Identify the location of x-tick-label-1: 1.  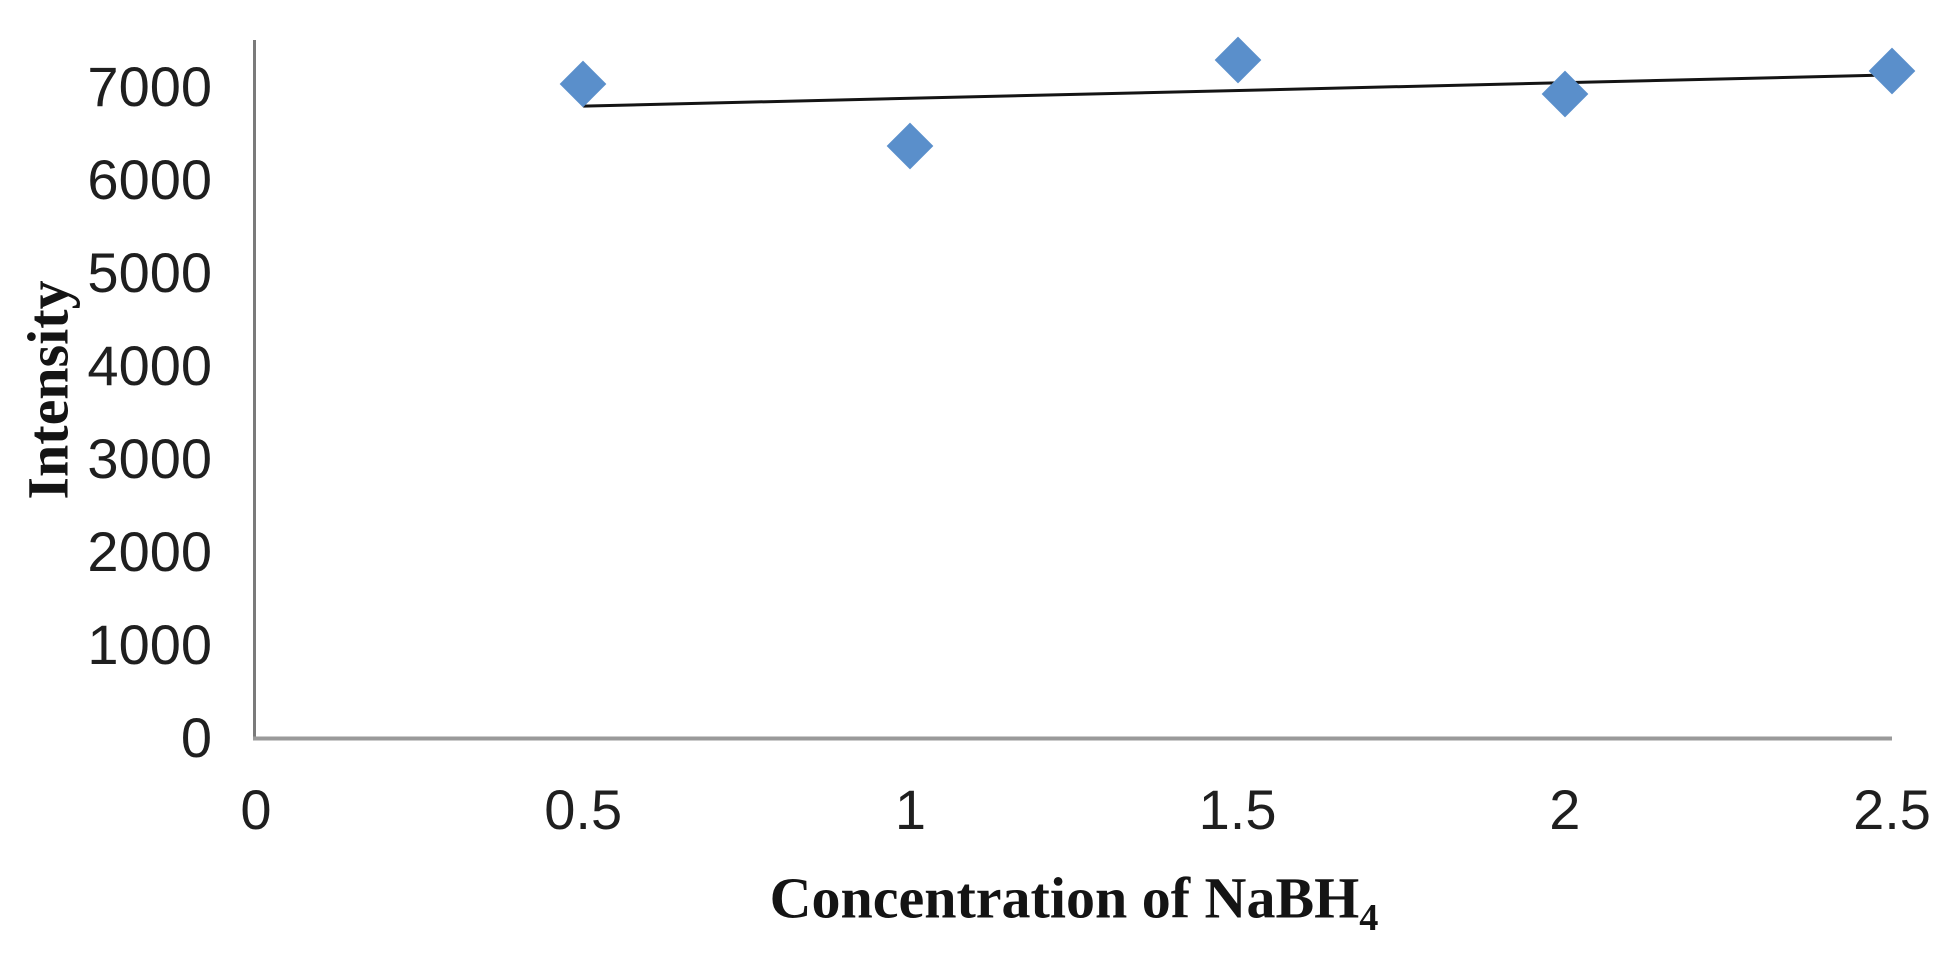
(910, 809).